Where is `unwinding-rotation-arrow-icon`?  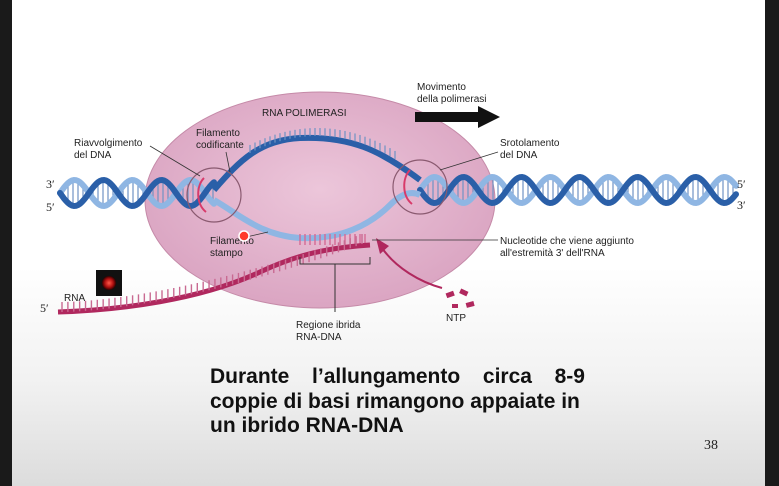
unwinding-rotation-arrow-icon is located at coordinates (408, 187).